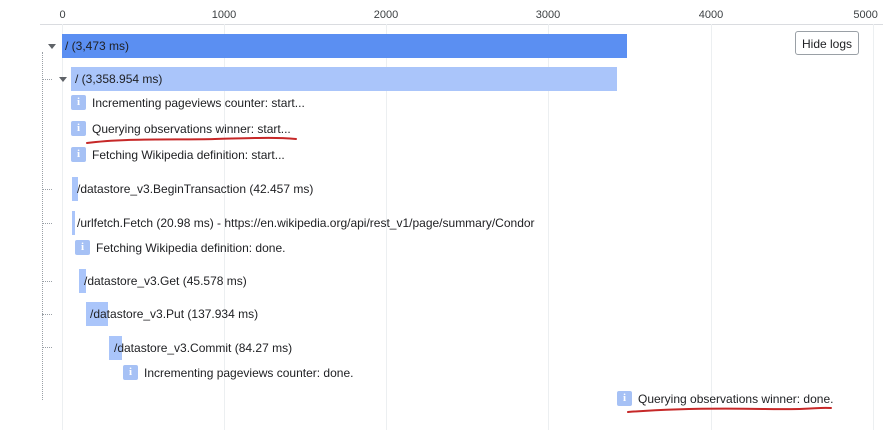 Image resolution: width=896 pixels, height=430 pixels. Describe the element at coordinates (203, 348) in the screenshot. I see `span-label: /datastore_v3.Commit (84.27 ms)` at that location.